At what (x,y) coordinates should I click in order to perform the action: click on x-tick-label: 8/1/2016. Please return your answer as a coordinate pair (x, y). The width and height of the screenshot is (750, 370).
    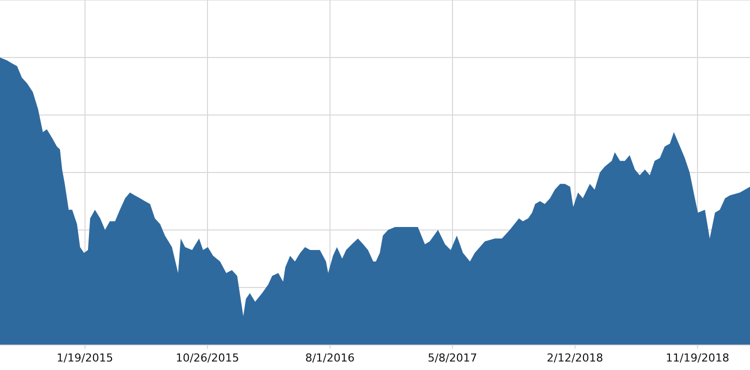
    Looking at the image, I should click on (330, 357).